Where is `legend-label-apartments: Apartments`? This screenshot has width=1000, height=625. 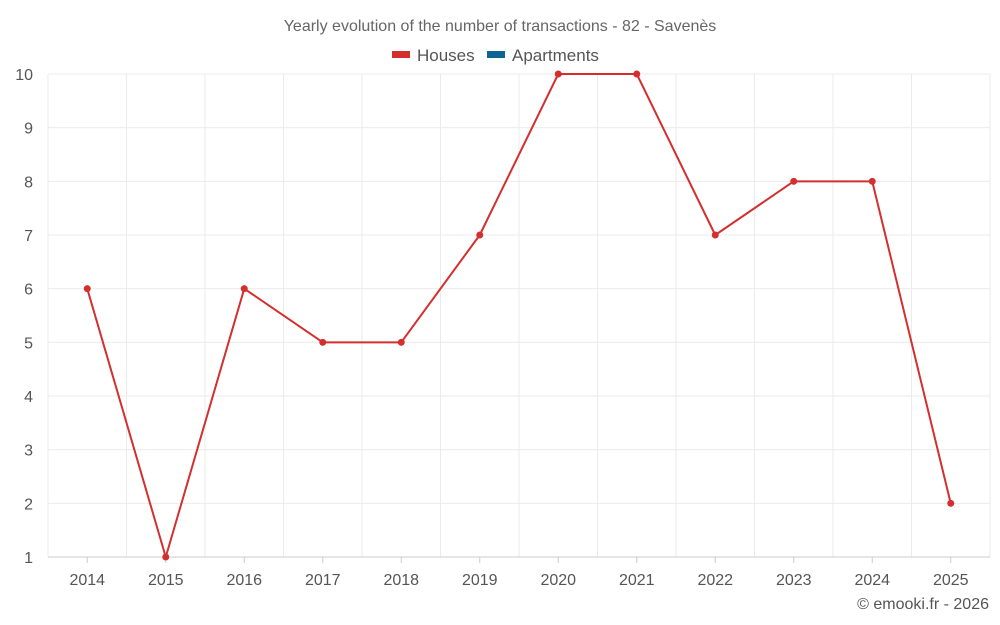 legend-label-apartments: Apartments is located at coordinates (555, 55).